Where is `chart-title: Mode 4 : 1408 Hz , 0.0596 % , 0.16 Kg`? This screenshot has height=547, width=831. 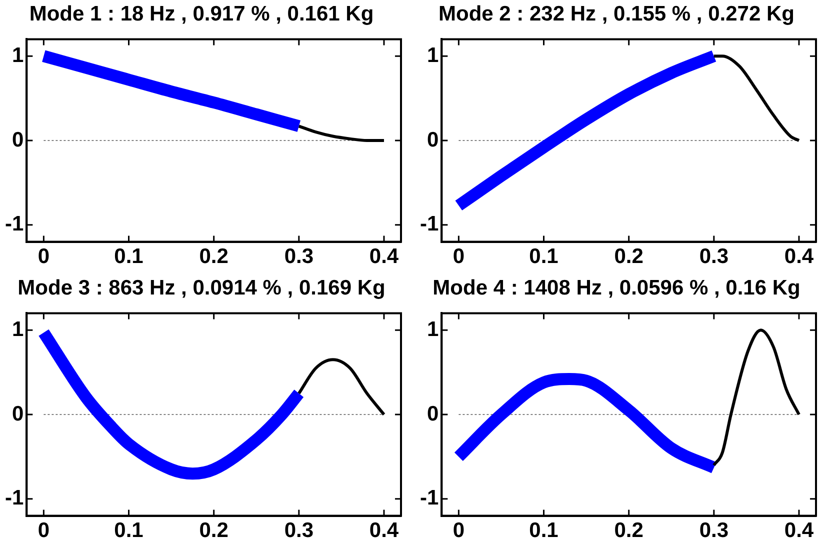 chart-title: Mode 4 : 1408 Hz , 0.0596 % , 0.16 Kg is located at coordinates (616, 287).